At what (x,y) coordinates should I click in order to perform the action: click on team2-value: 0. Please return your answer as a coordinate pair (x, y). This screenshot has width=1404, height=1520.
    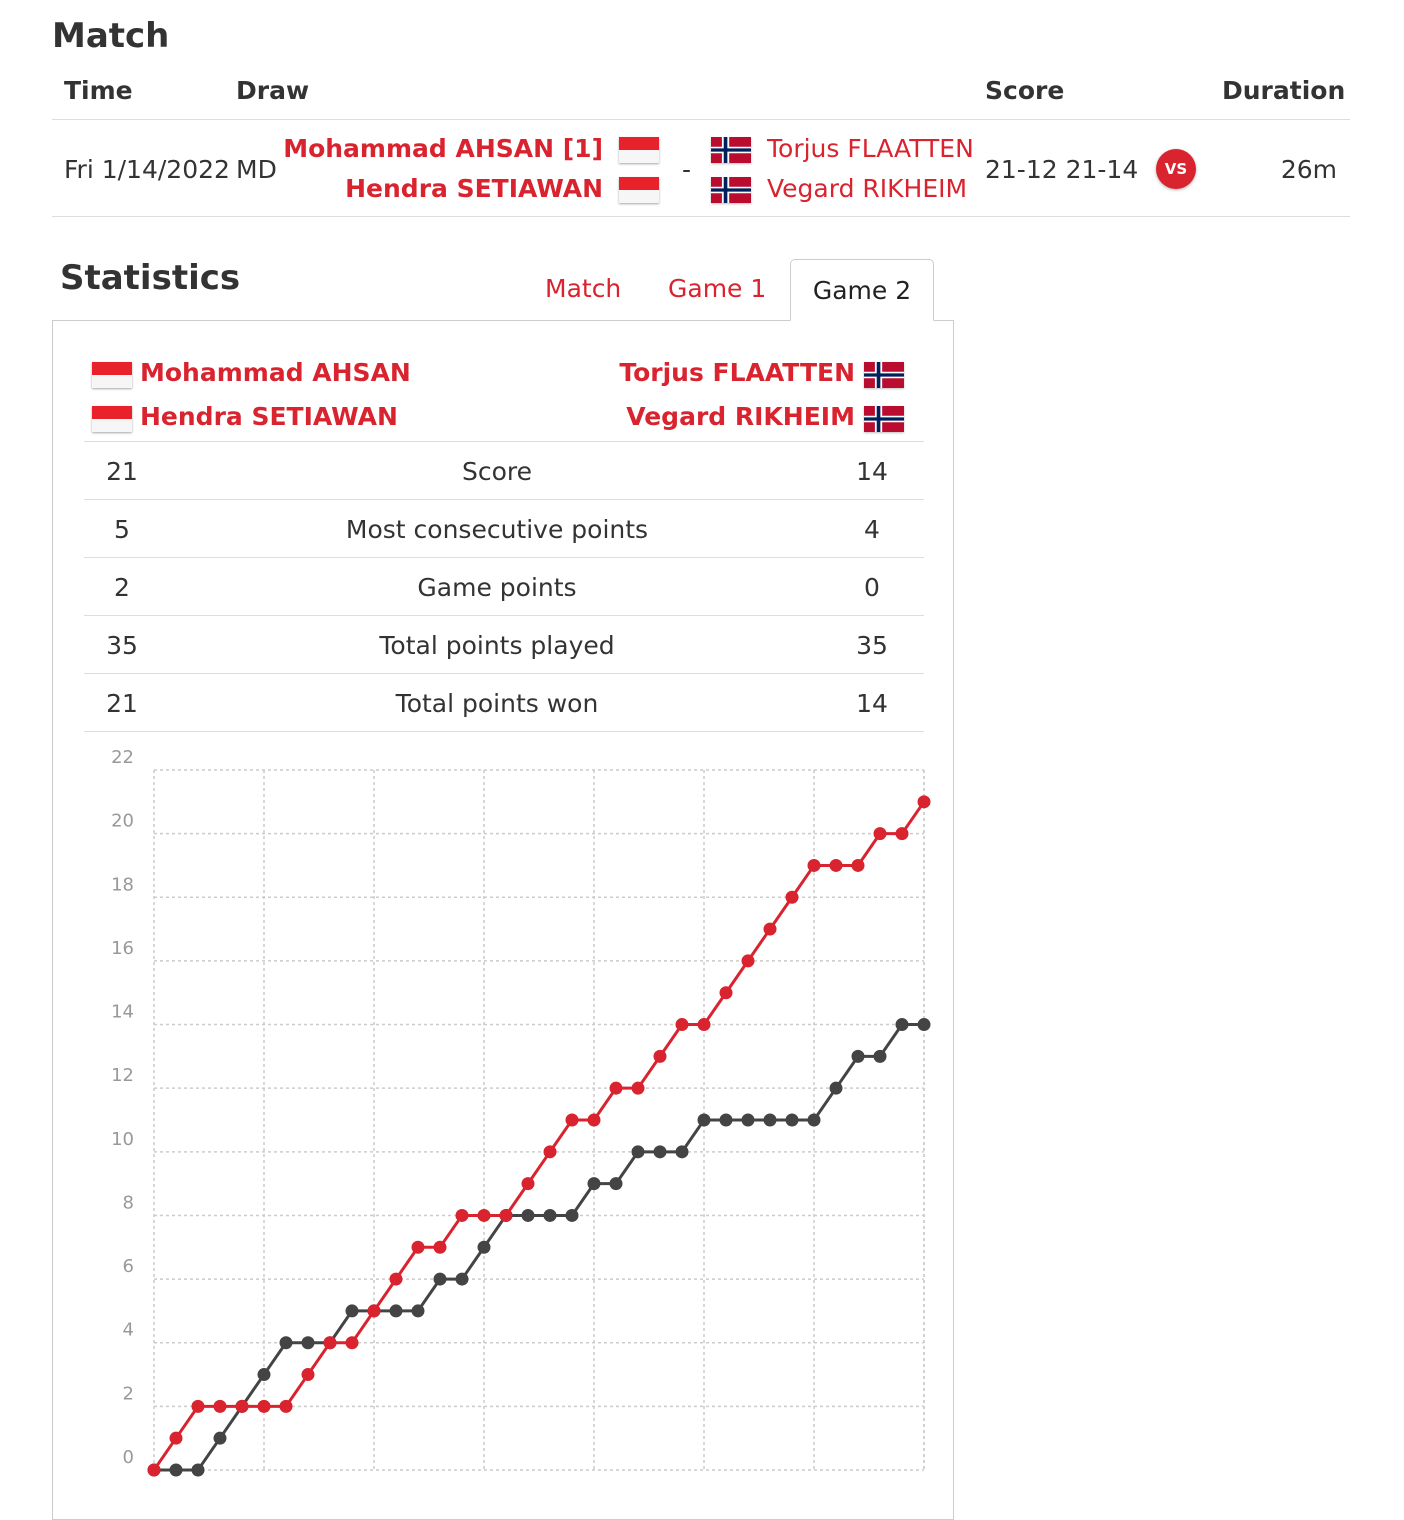
    Looking at the image, I should click on (872, 587).